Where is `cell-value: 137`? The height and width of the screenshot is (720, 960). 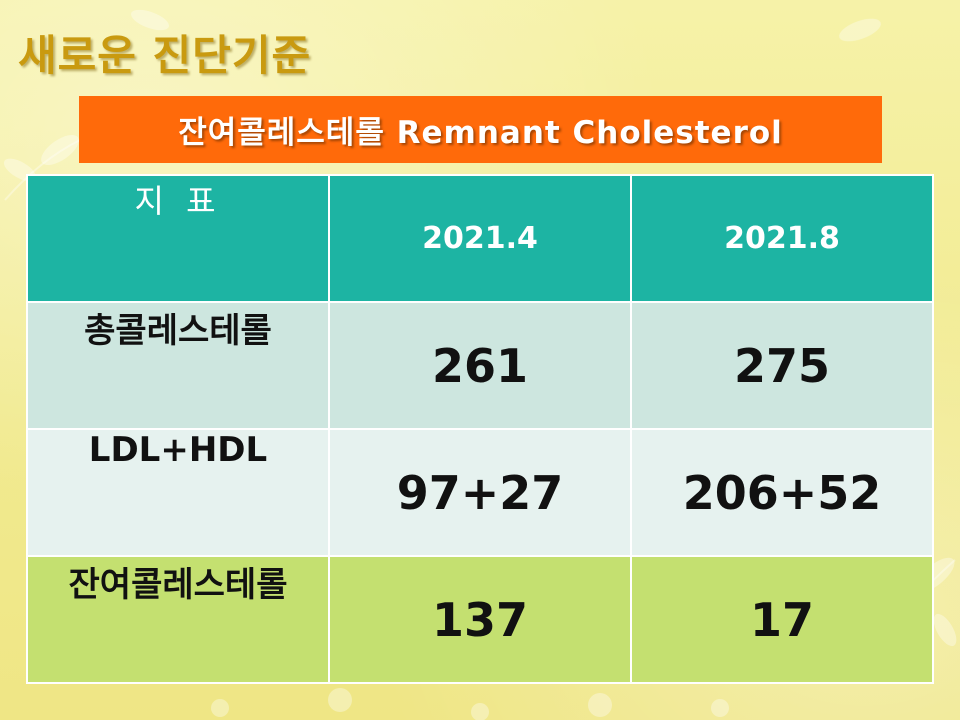
cell-value: 137 is located at coordinates (480, 619).